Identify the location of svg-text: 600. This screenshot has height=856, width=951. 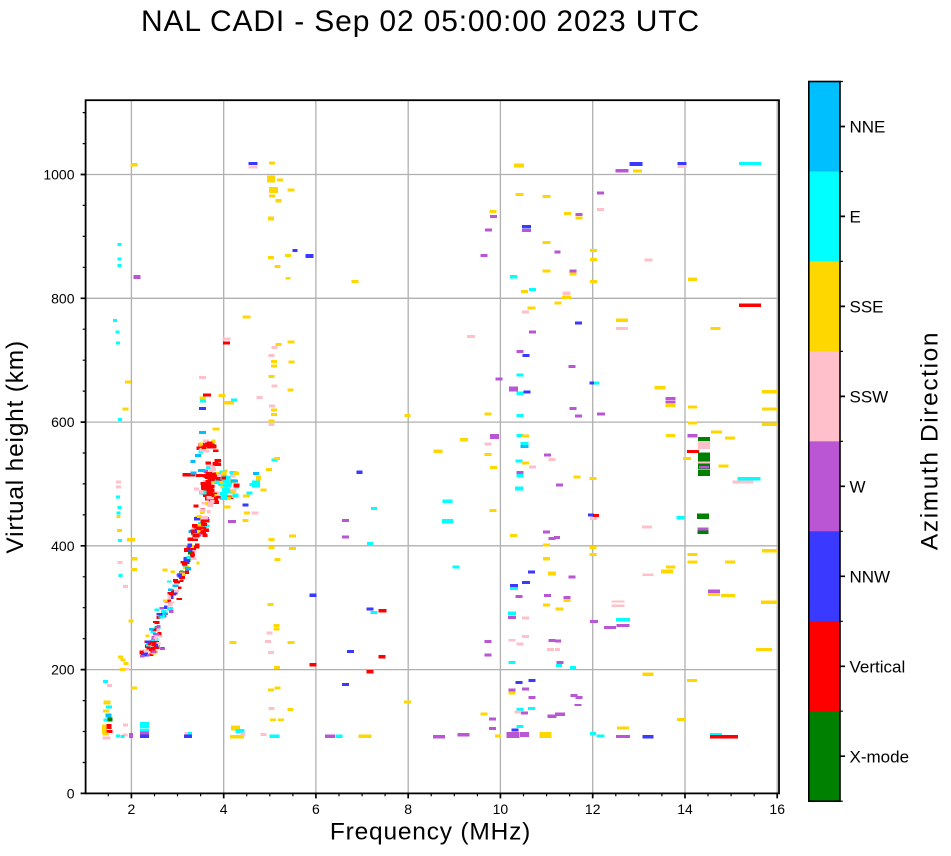
(63, 422).